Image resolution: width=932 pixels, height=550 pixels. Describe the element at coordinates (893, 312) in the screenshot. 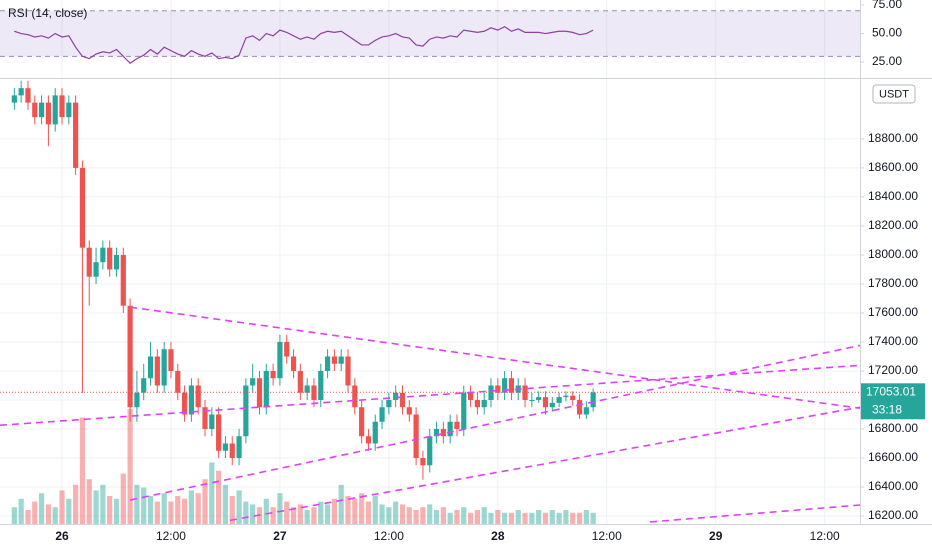

I see `y-tick-label: 17600.00` at that location.